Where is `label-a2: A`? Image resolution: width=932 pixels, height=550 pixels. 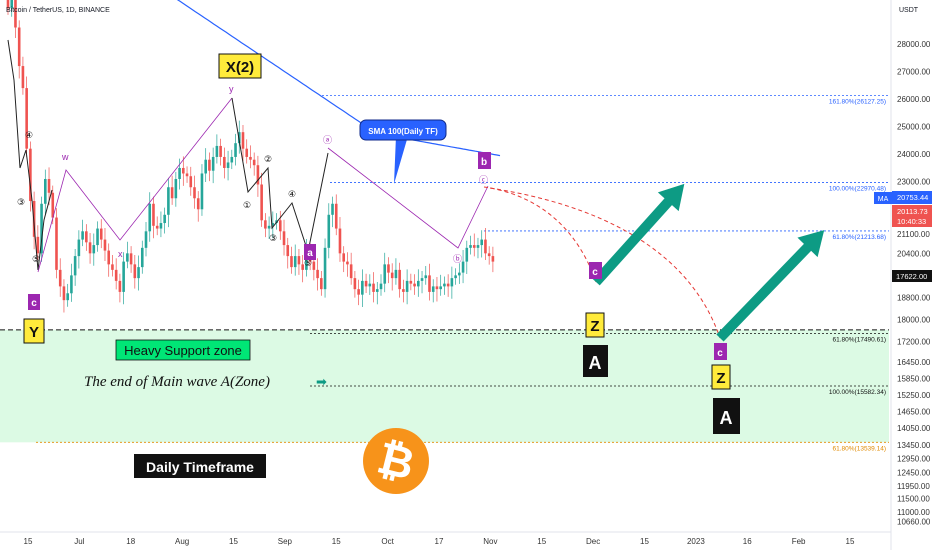
label-a2: A is located at coordinates (726, 416).